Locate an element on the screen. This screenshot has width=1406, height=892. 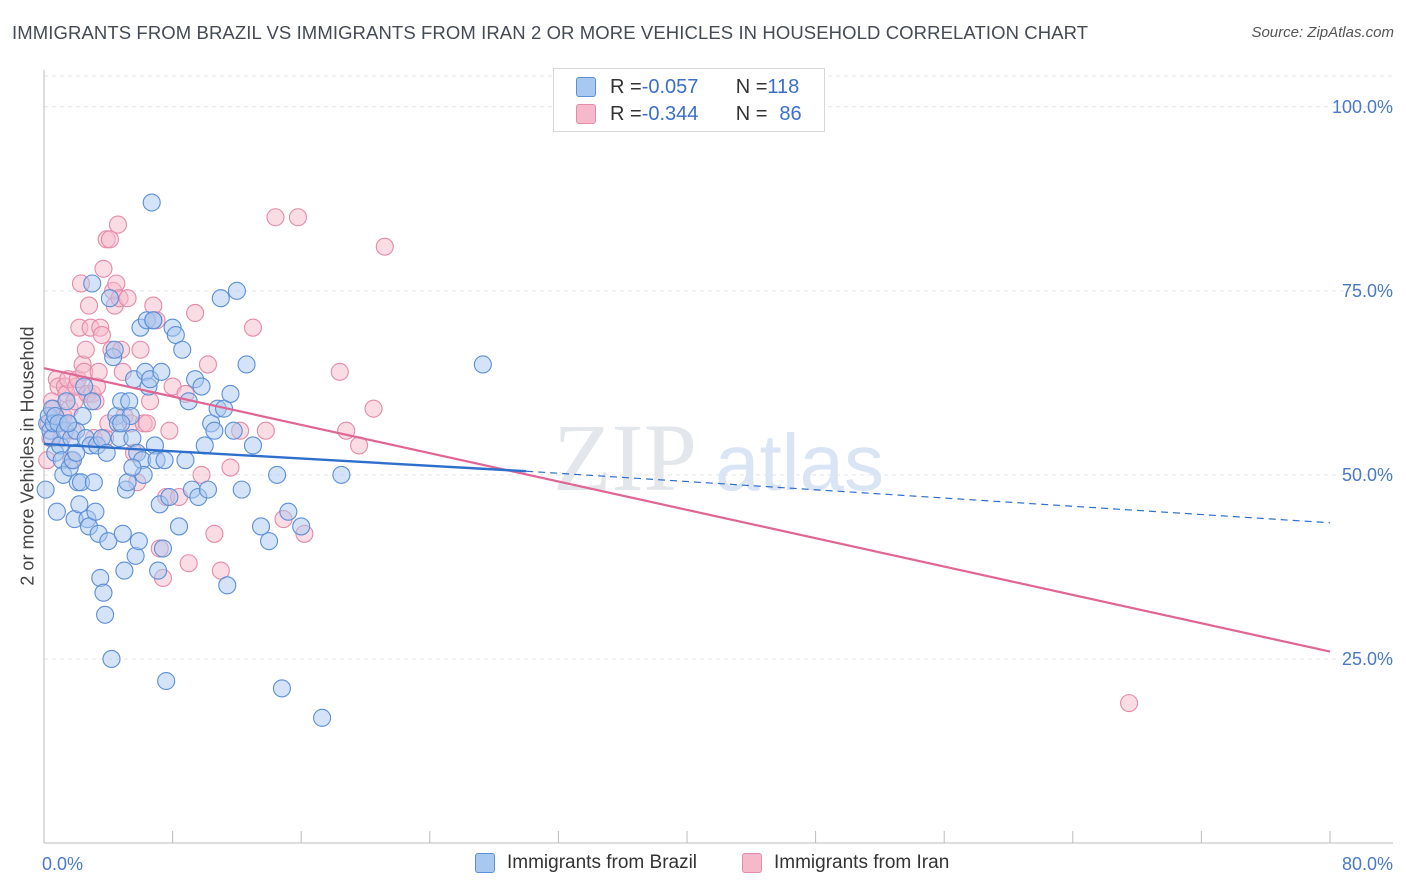
watermark: ZIP atlas is located at coordinates (718, 457).